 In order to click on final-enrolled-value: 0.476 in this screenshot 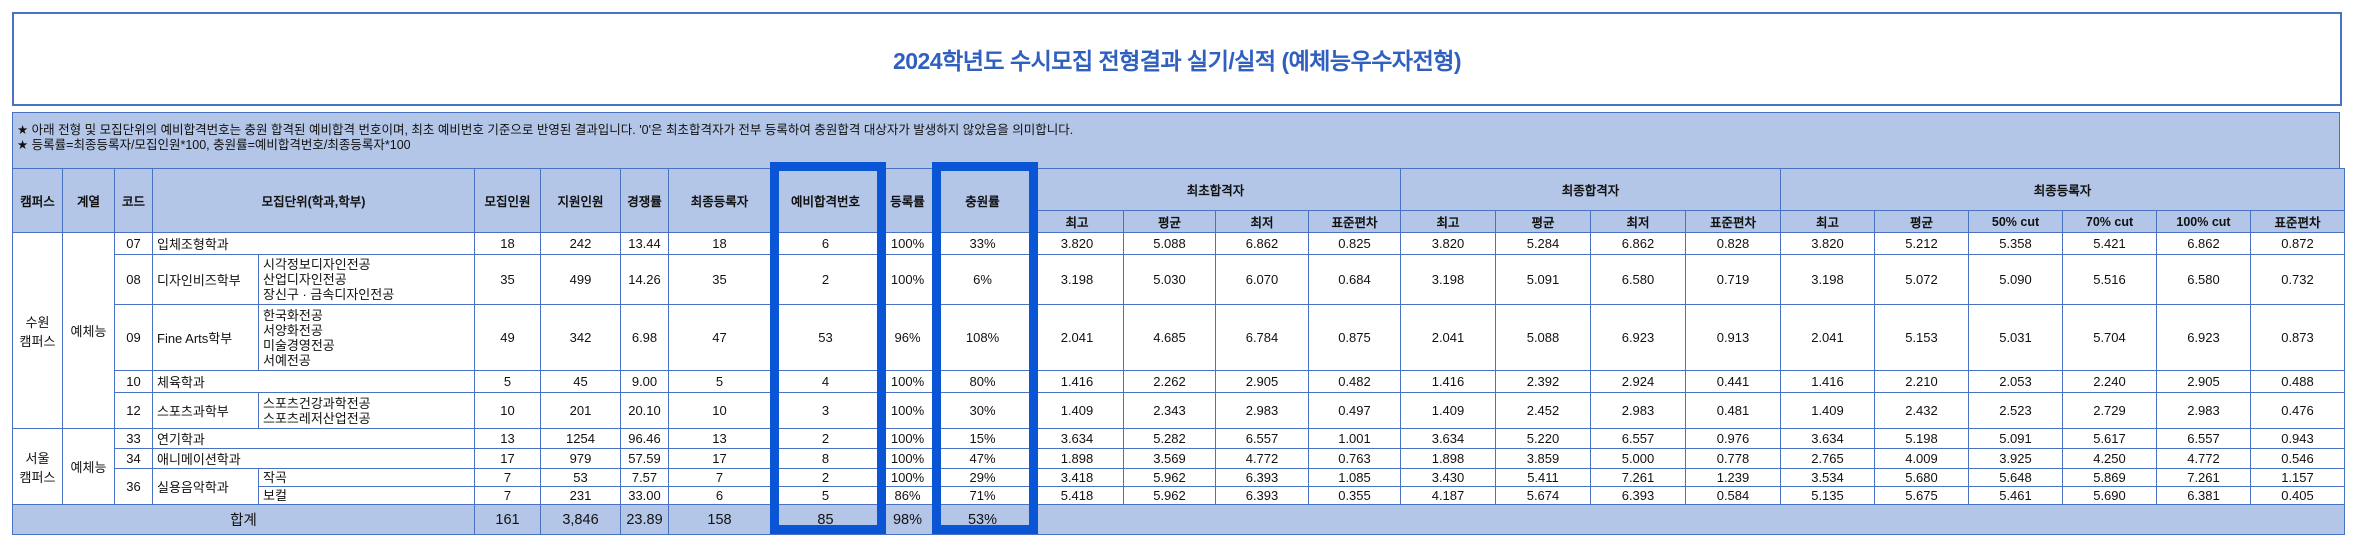, I will do `click(2297, 410)`.